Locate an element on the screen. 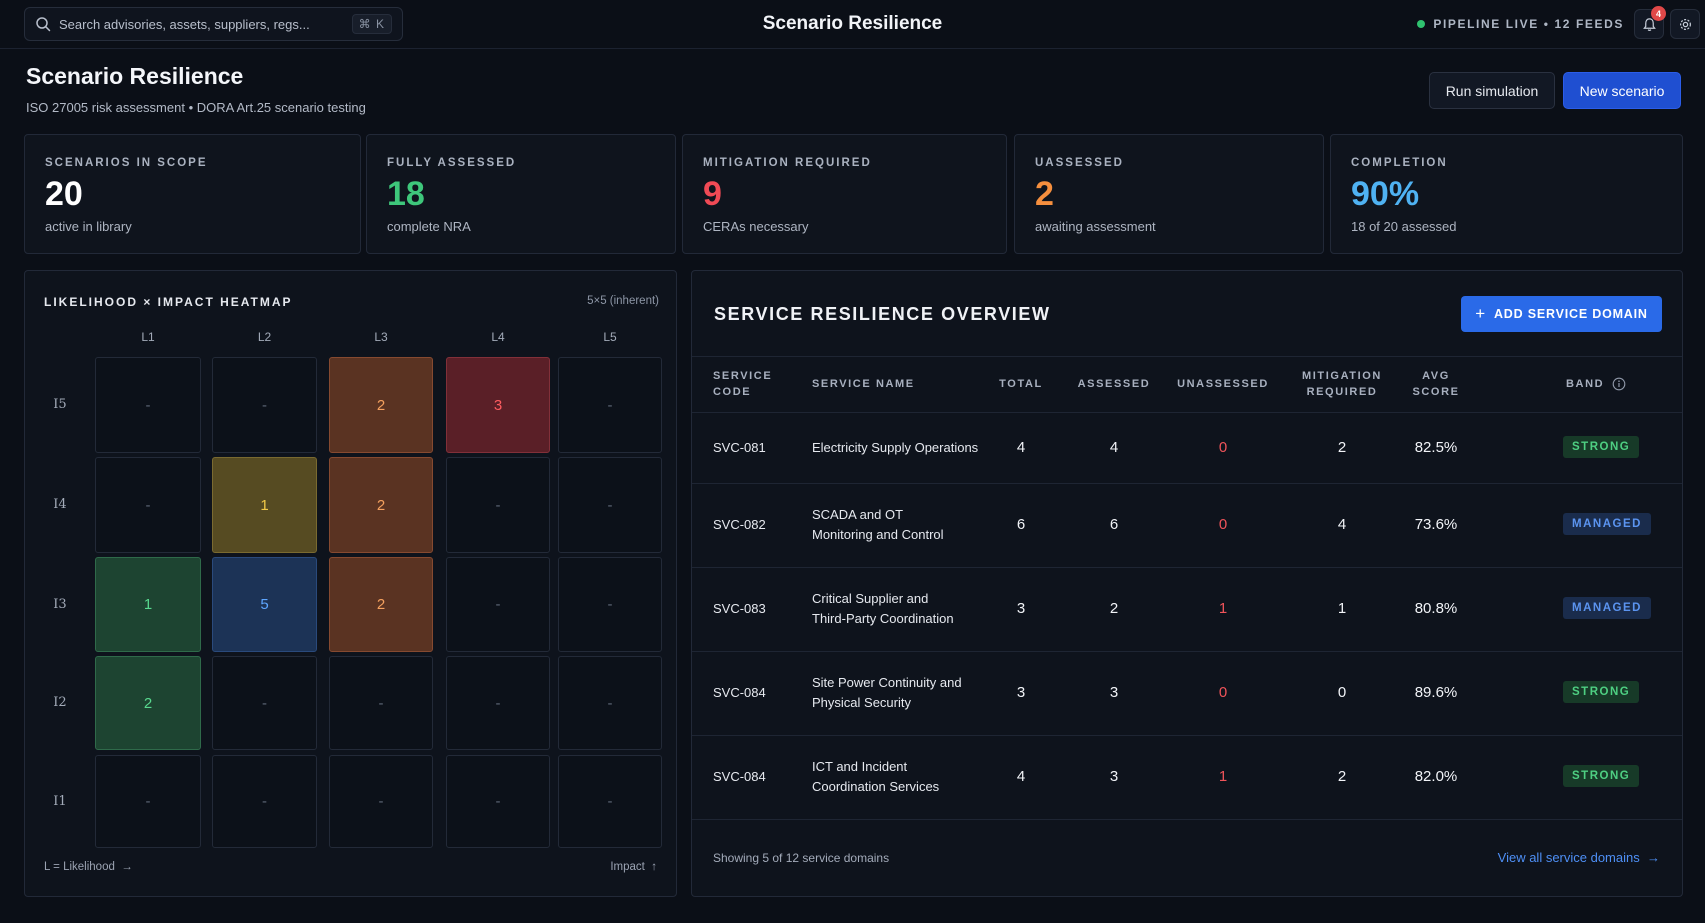 Image resolution: width=1705 pixels, height=923 pixels. stat-card-unassessed: UASSESSED 2 awaiting assessment is located at coordinates (1169, 194).